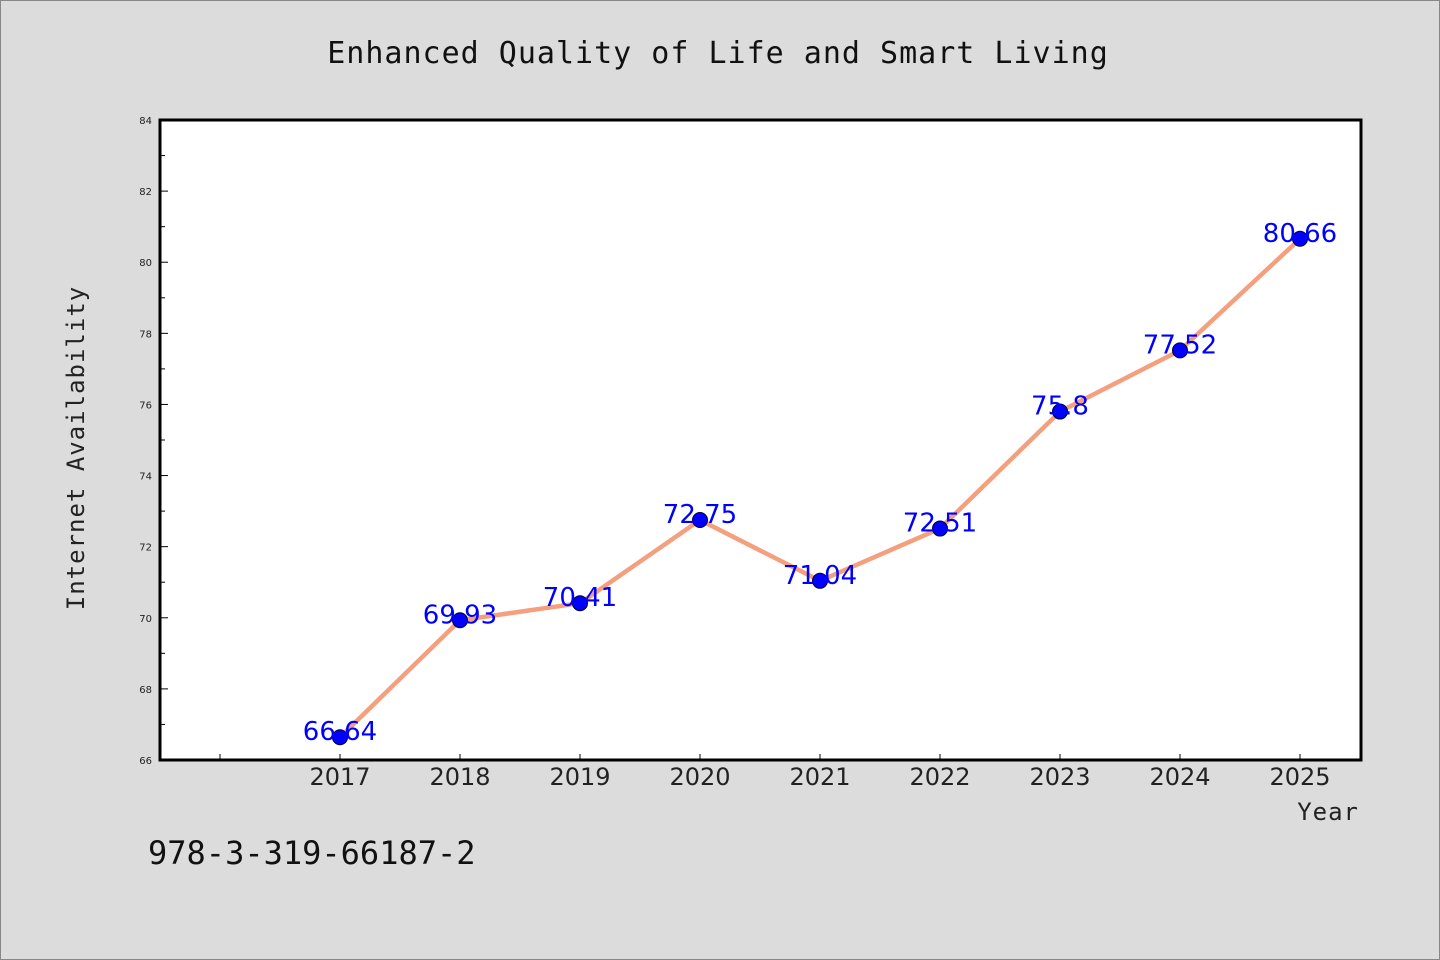 The height and width of the screenshot is (960, 1440). I want to click on data-label: 70.41, so click(580, 598).